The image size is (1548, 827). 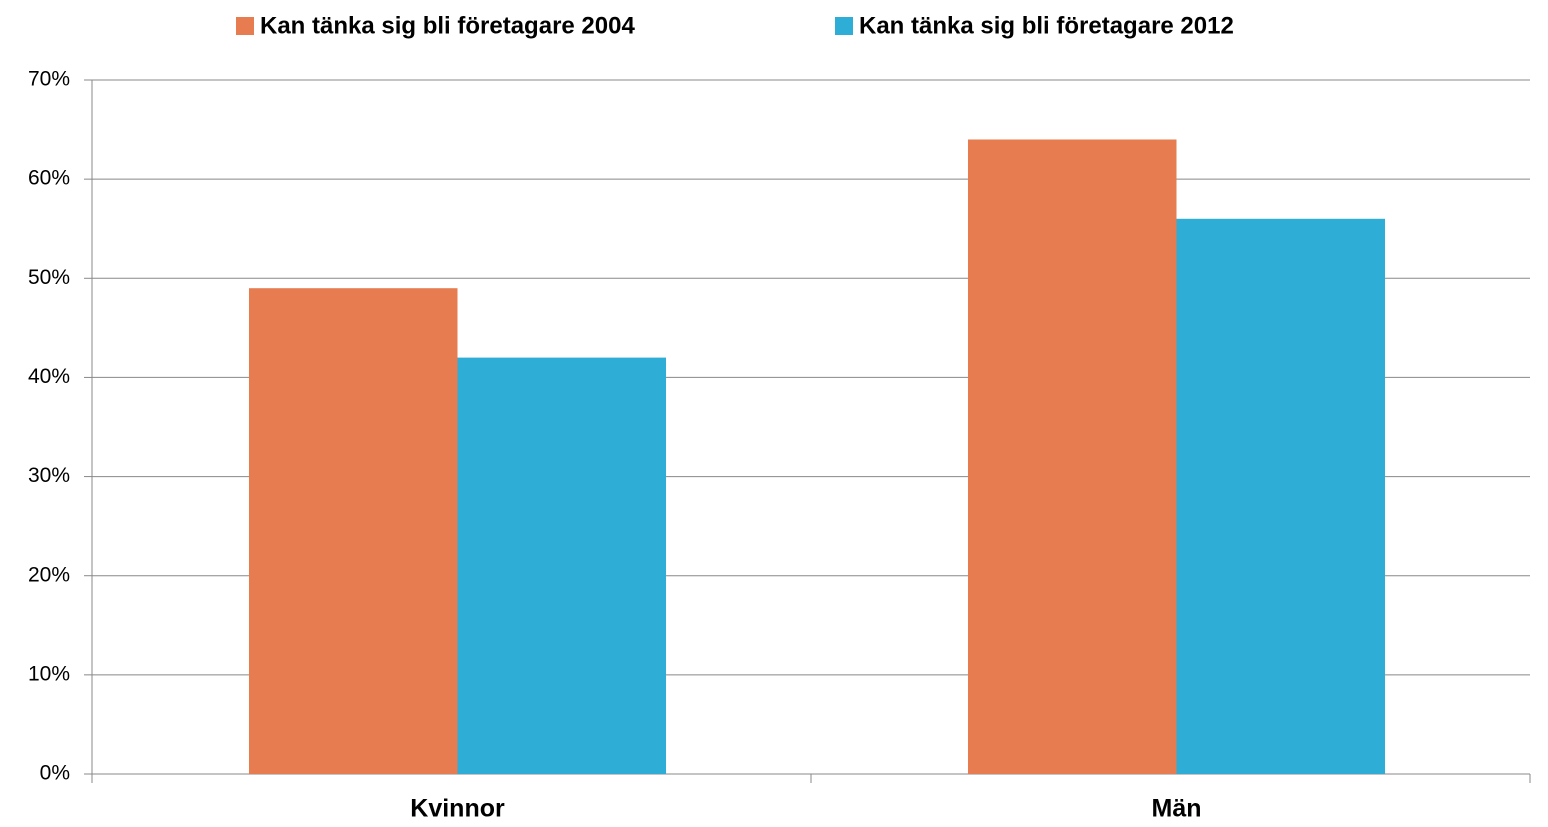 I want to click on x-tick-label: Män, so click(x=1177, y=809).